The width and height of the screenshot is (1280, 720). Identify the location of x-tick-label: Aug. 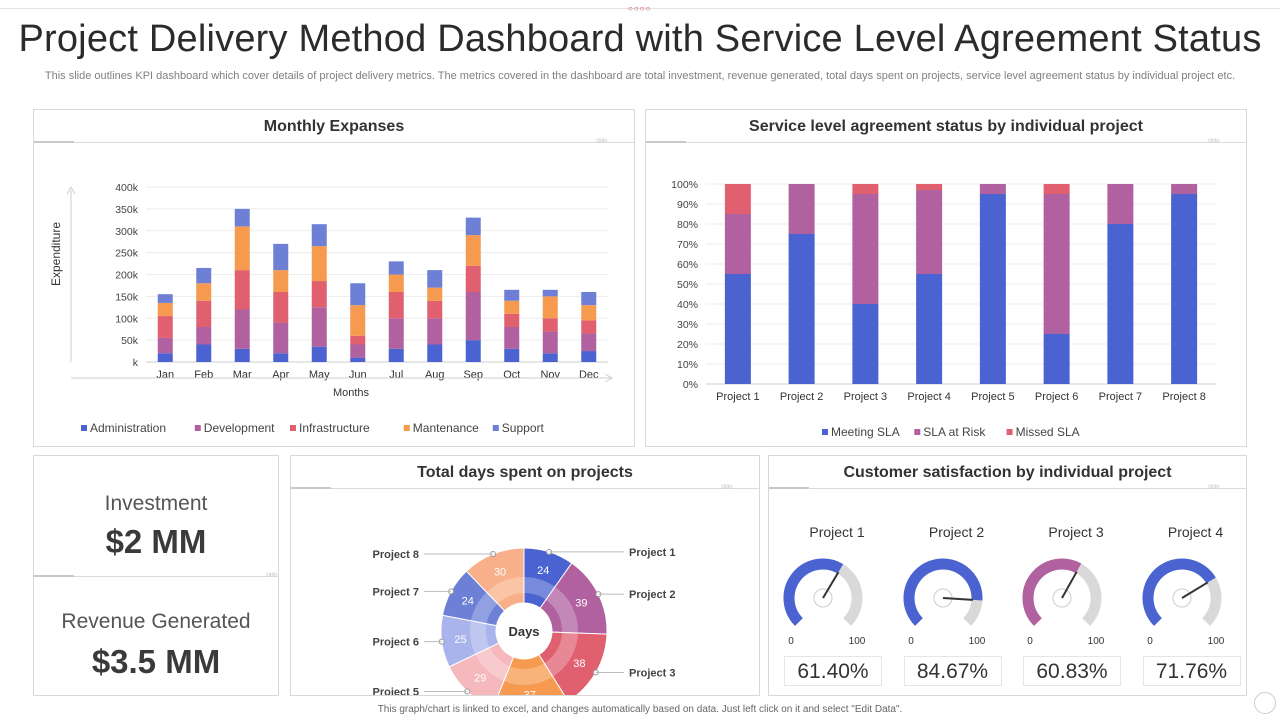
(435, 375).